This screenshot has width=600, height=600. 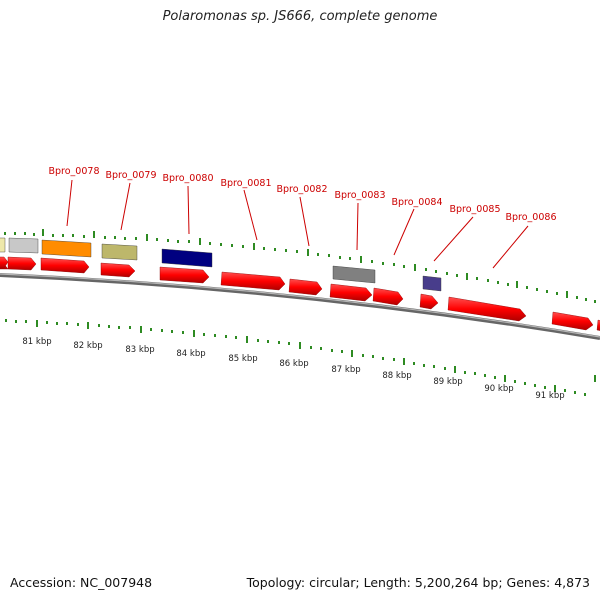 What do you see at coordinates (74, 171) in the screenshot?
I see `gene-label-bpro-0078: Bpro_0078` at bounding box center [74, 171].